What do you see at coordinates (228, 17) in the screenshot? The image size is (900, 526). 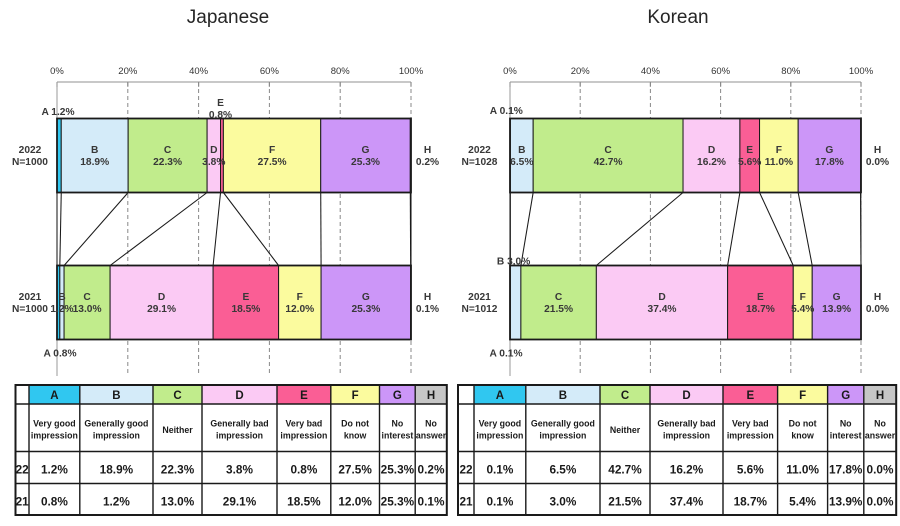 I see `svg-text: Japanese` at bounding box center [228, 17].